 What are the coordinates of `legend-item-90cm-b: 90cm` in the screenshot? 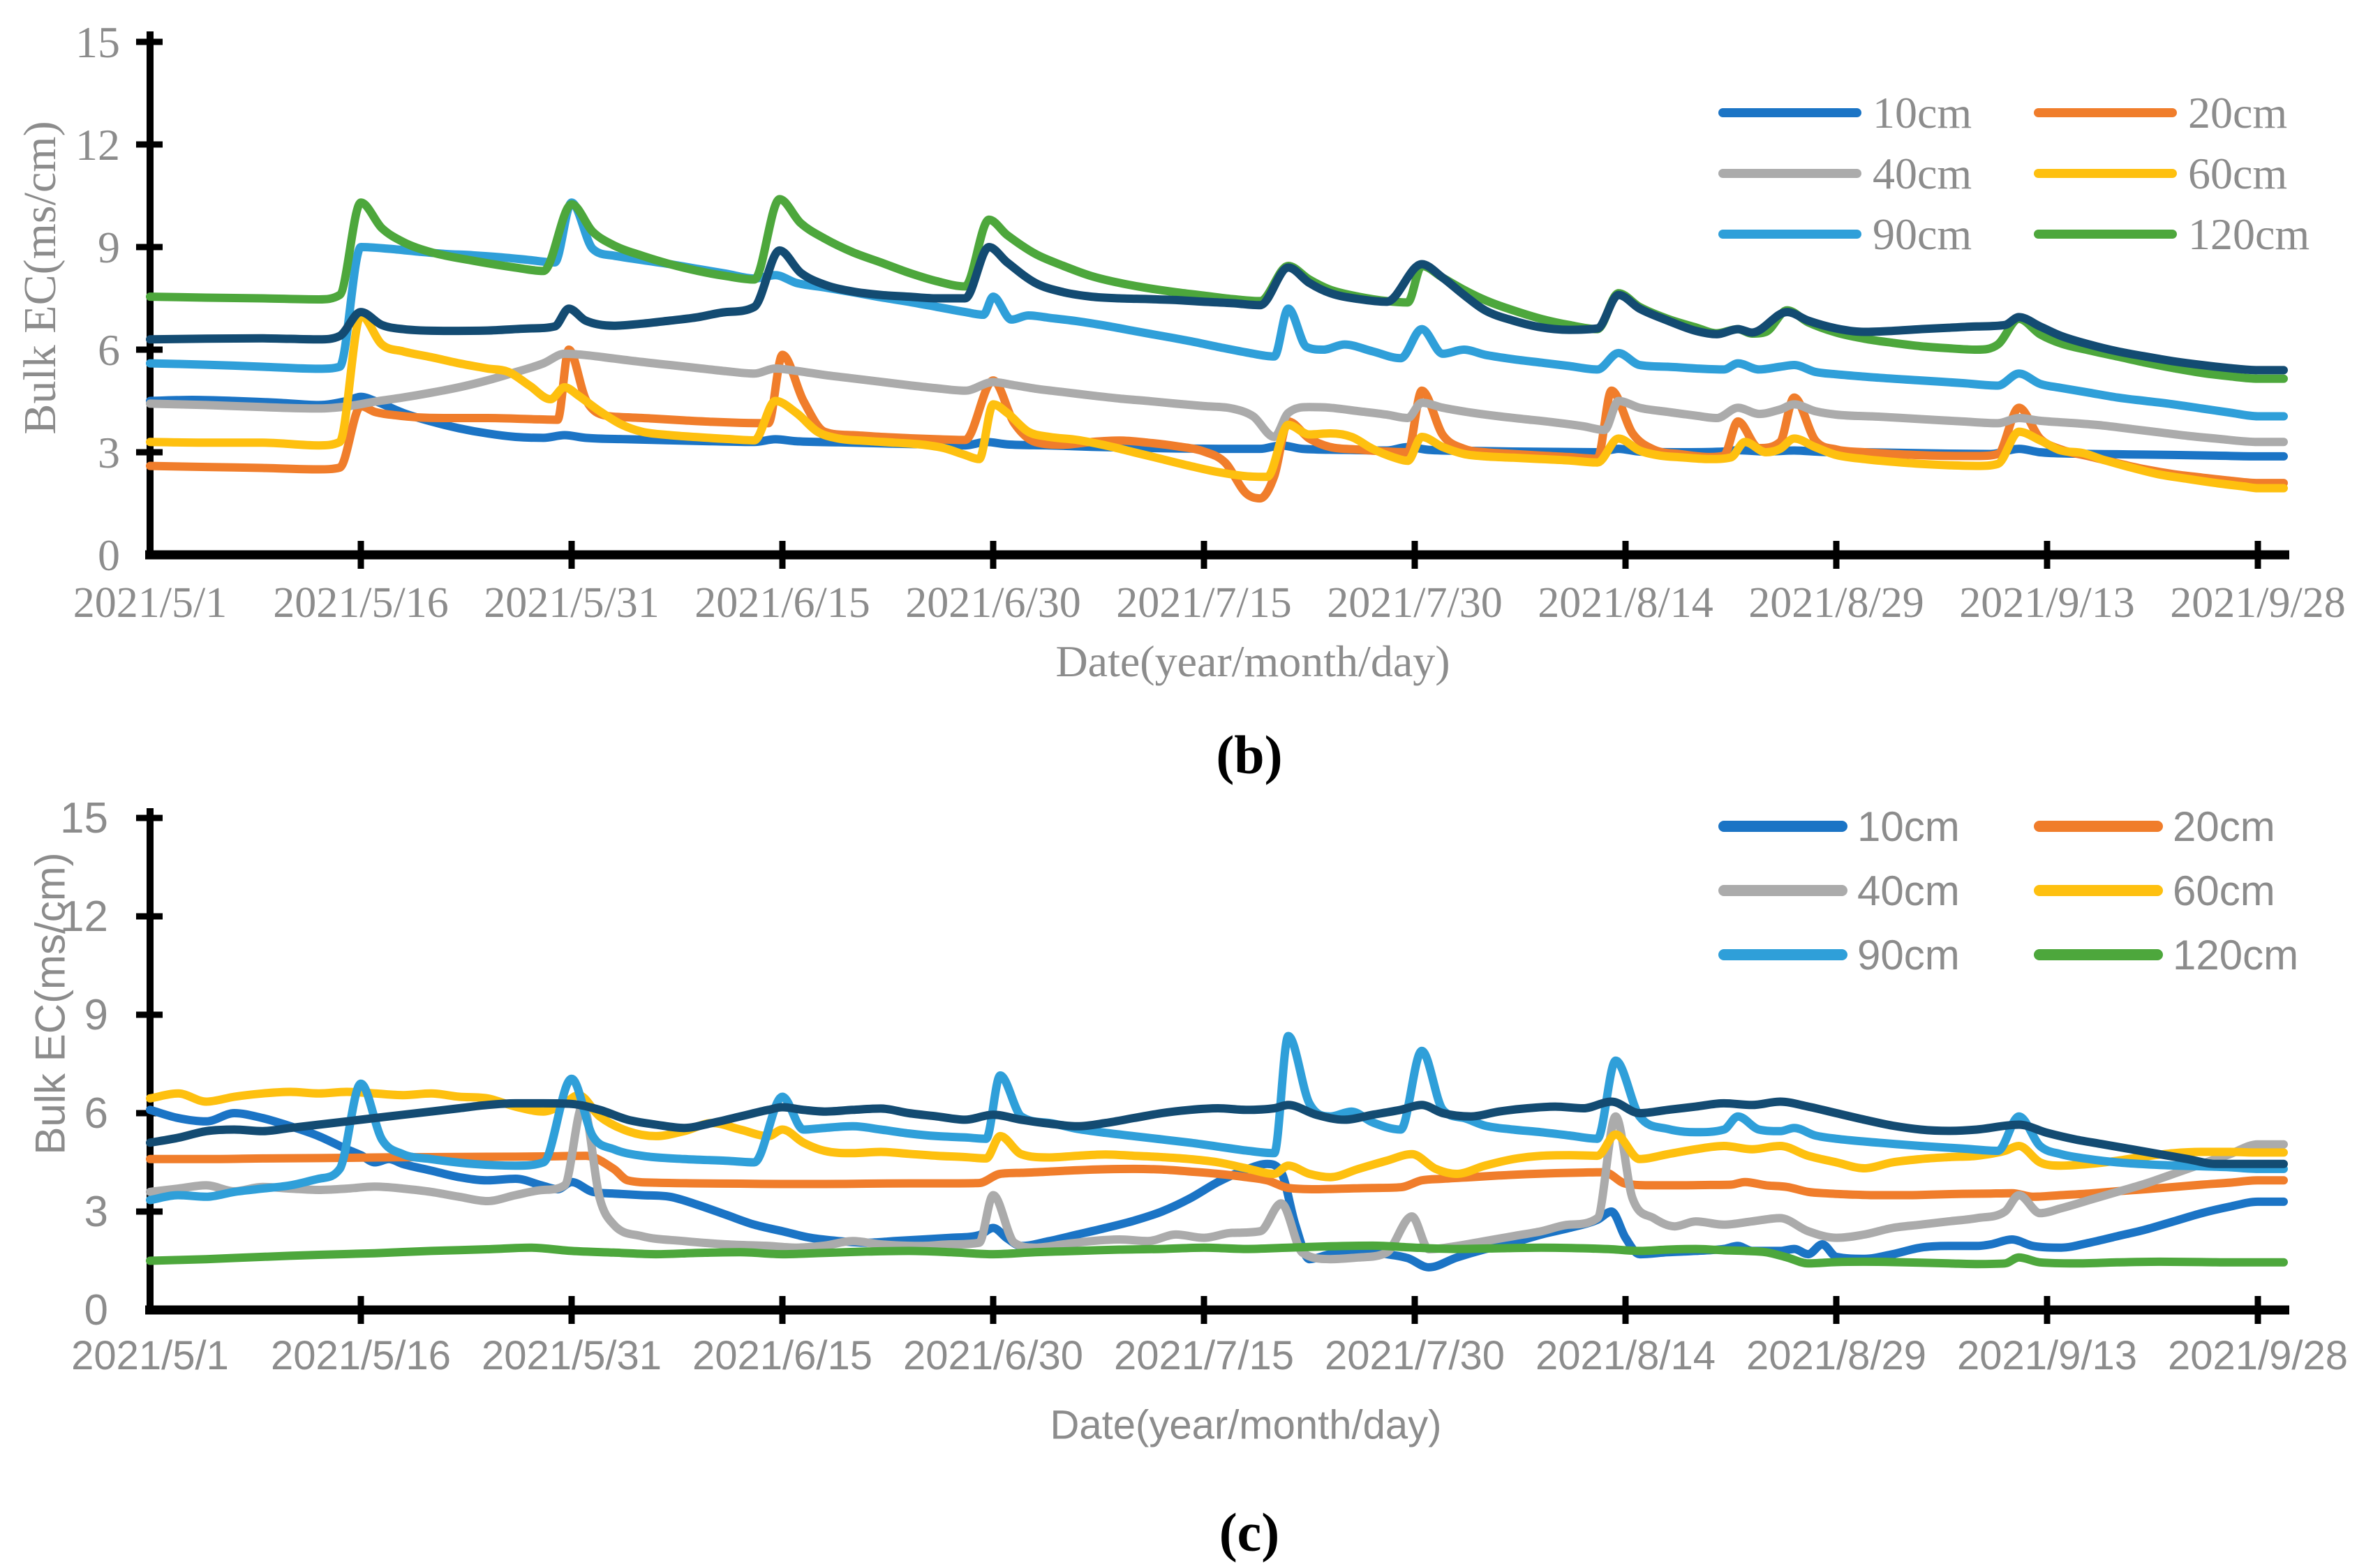 It's located at (1876, 235).